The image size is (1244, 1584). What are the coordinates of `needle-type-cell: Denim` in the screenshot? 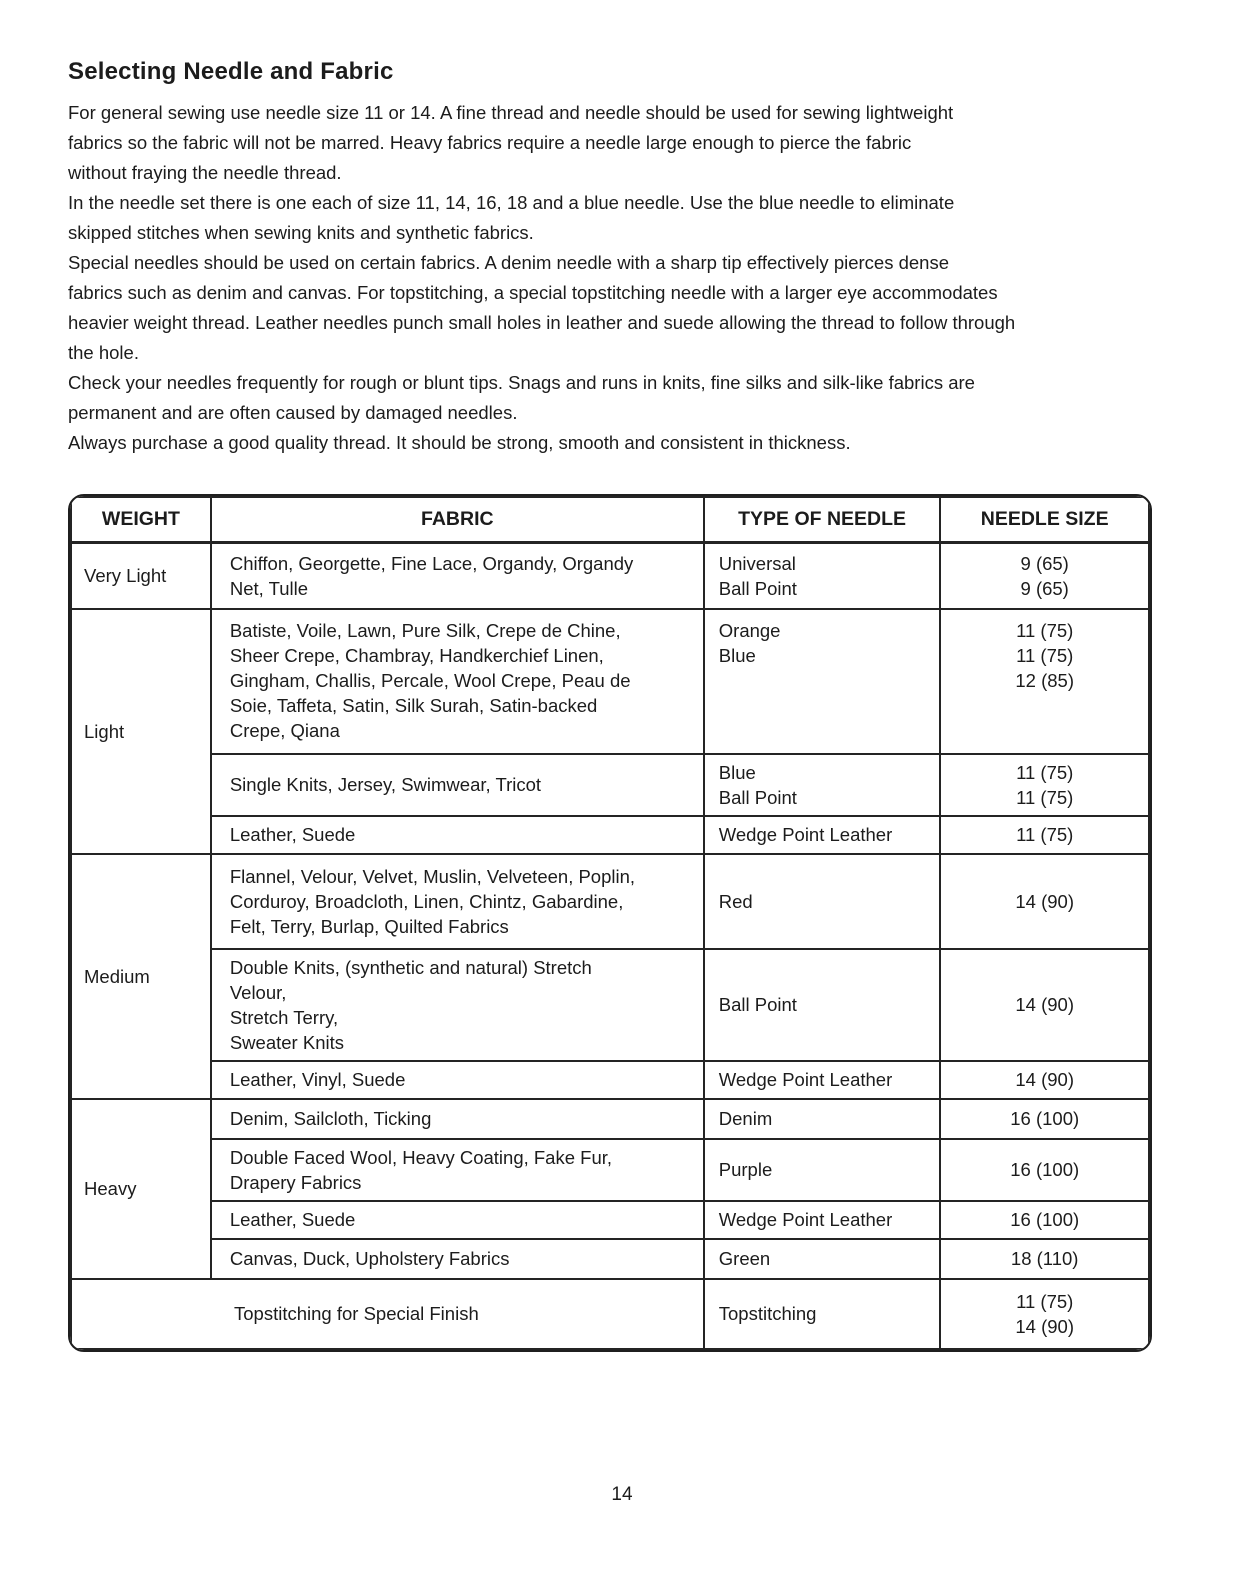 It's located at (822, 1118).